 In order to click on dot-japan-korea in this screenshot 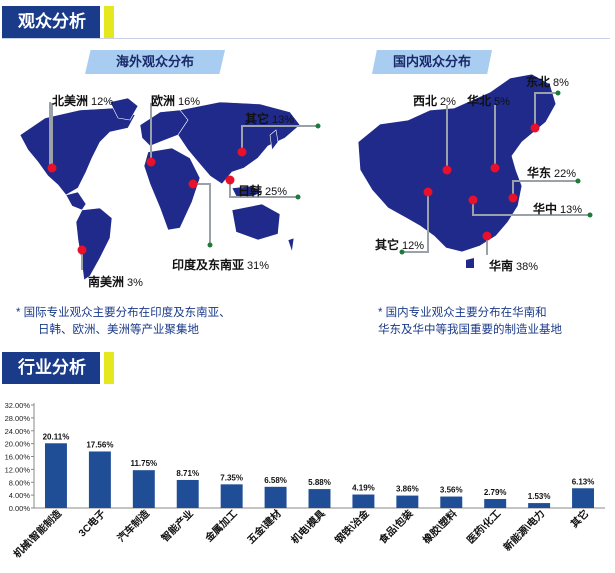, I will do `click(230, 180)`.